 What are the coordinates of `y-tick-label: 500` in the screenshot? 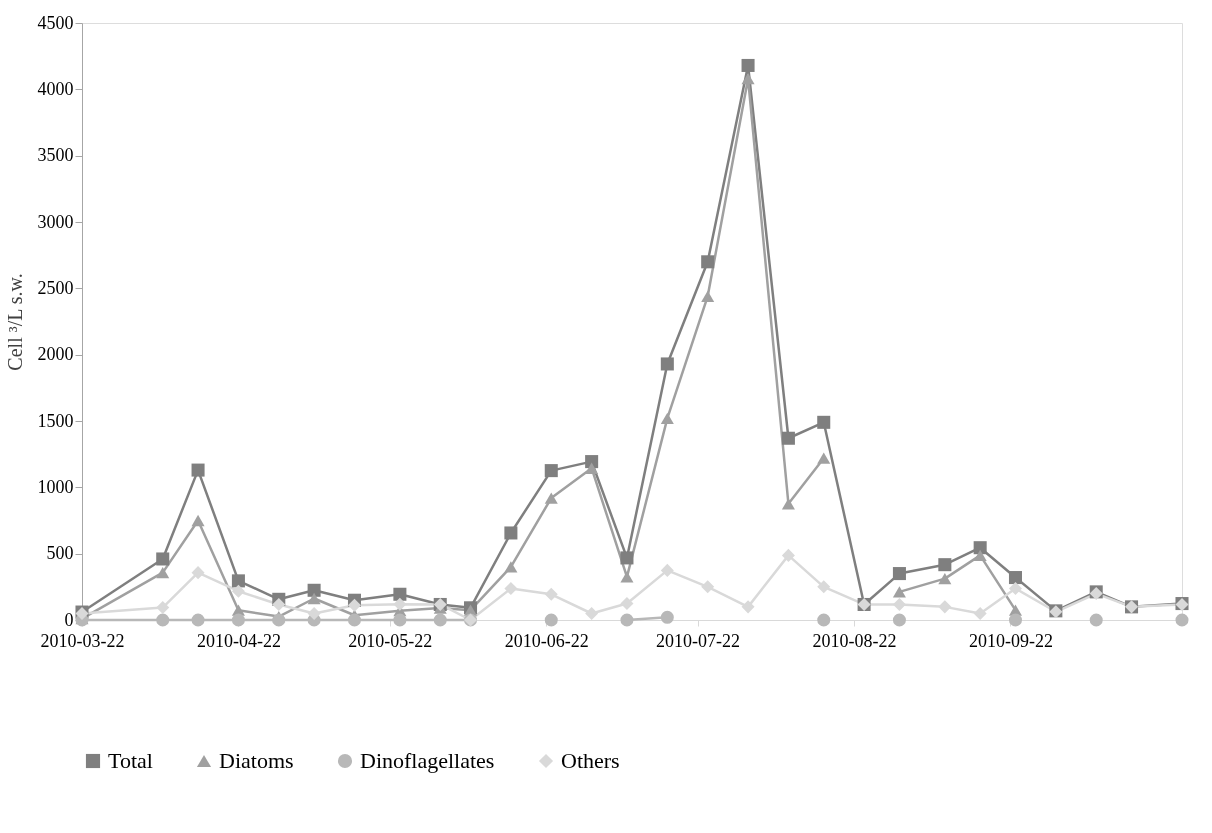 It's located at (60, 553).